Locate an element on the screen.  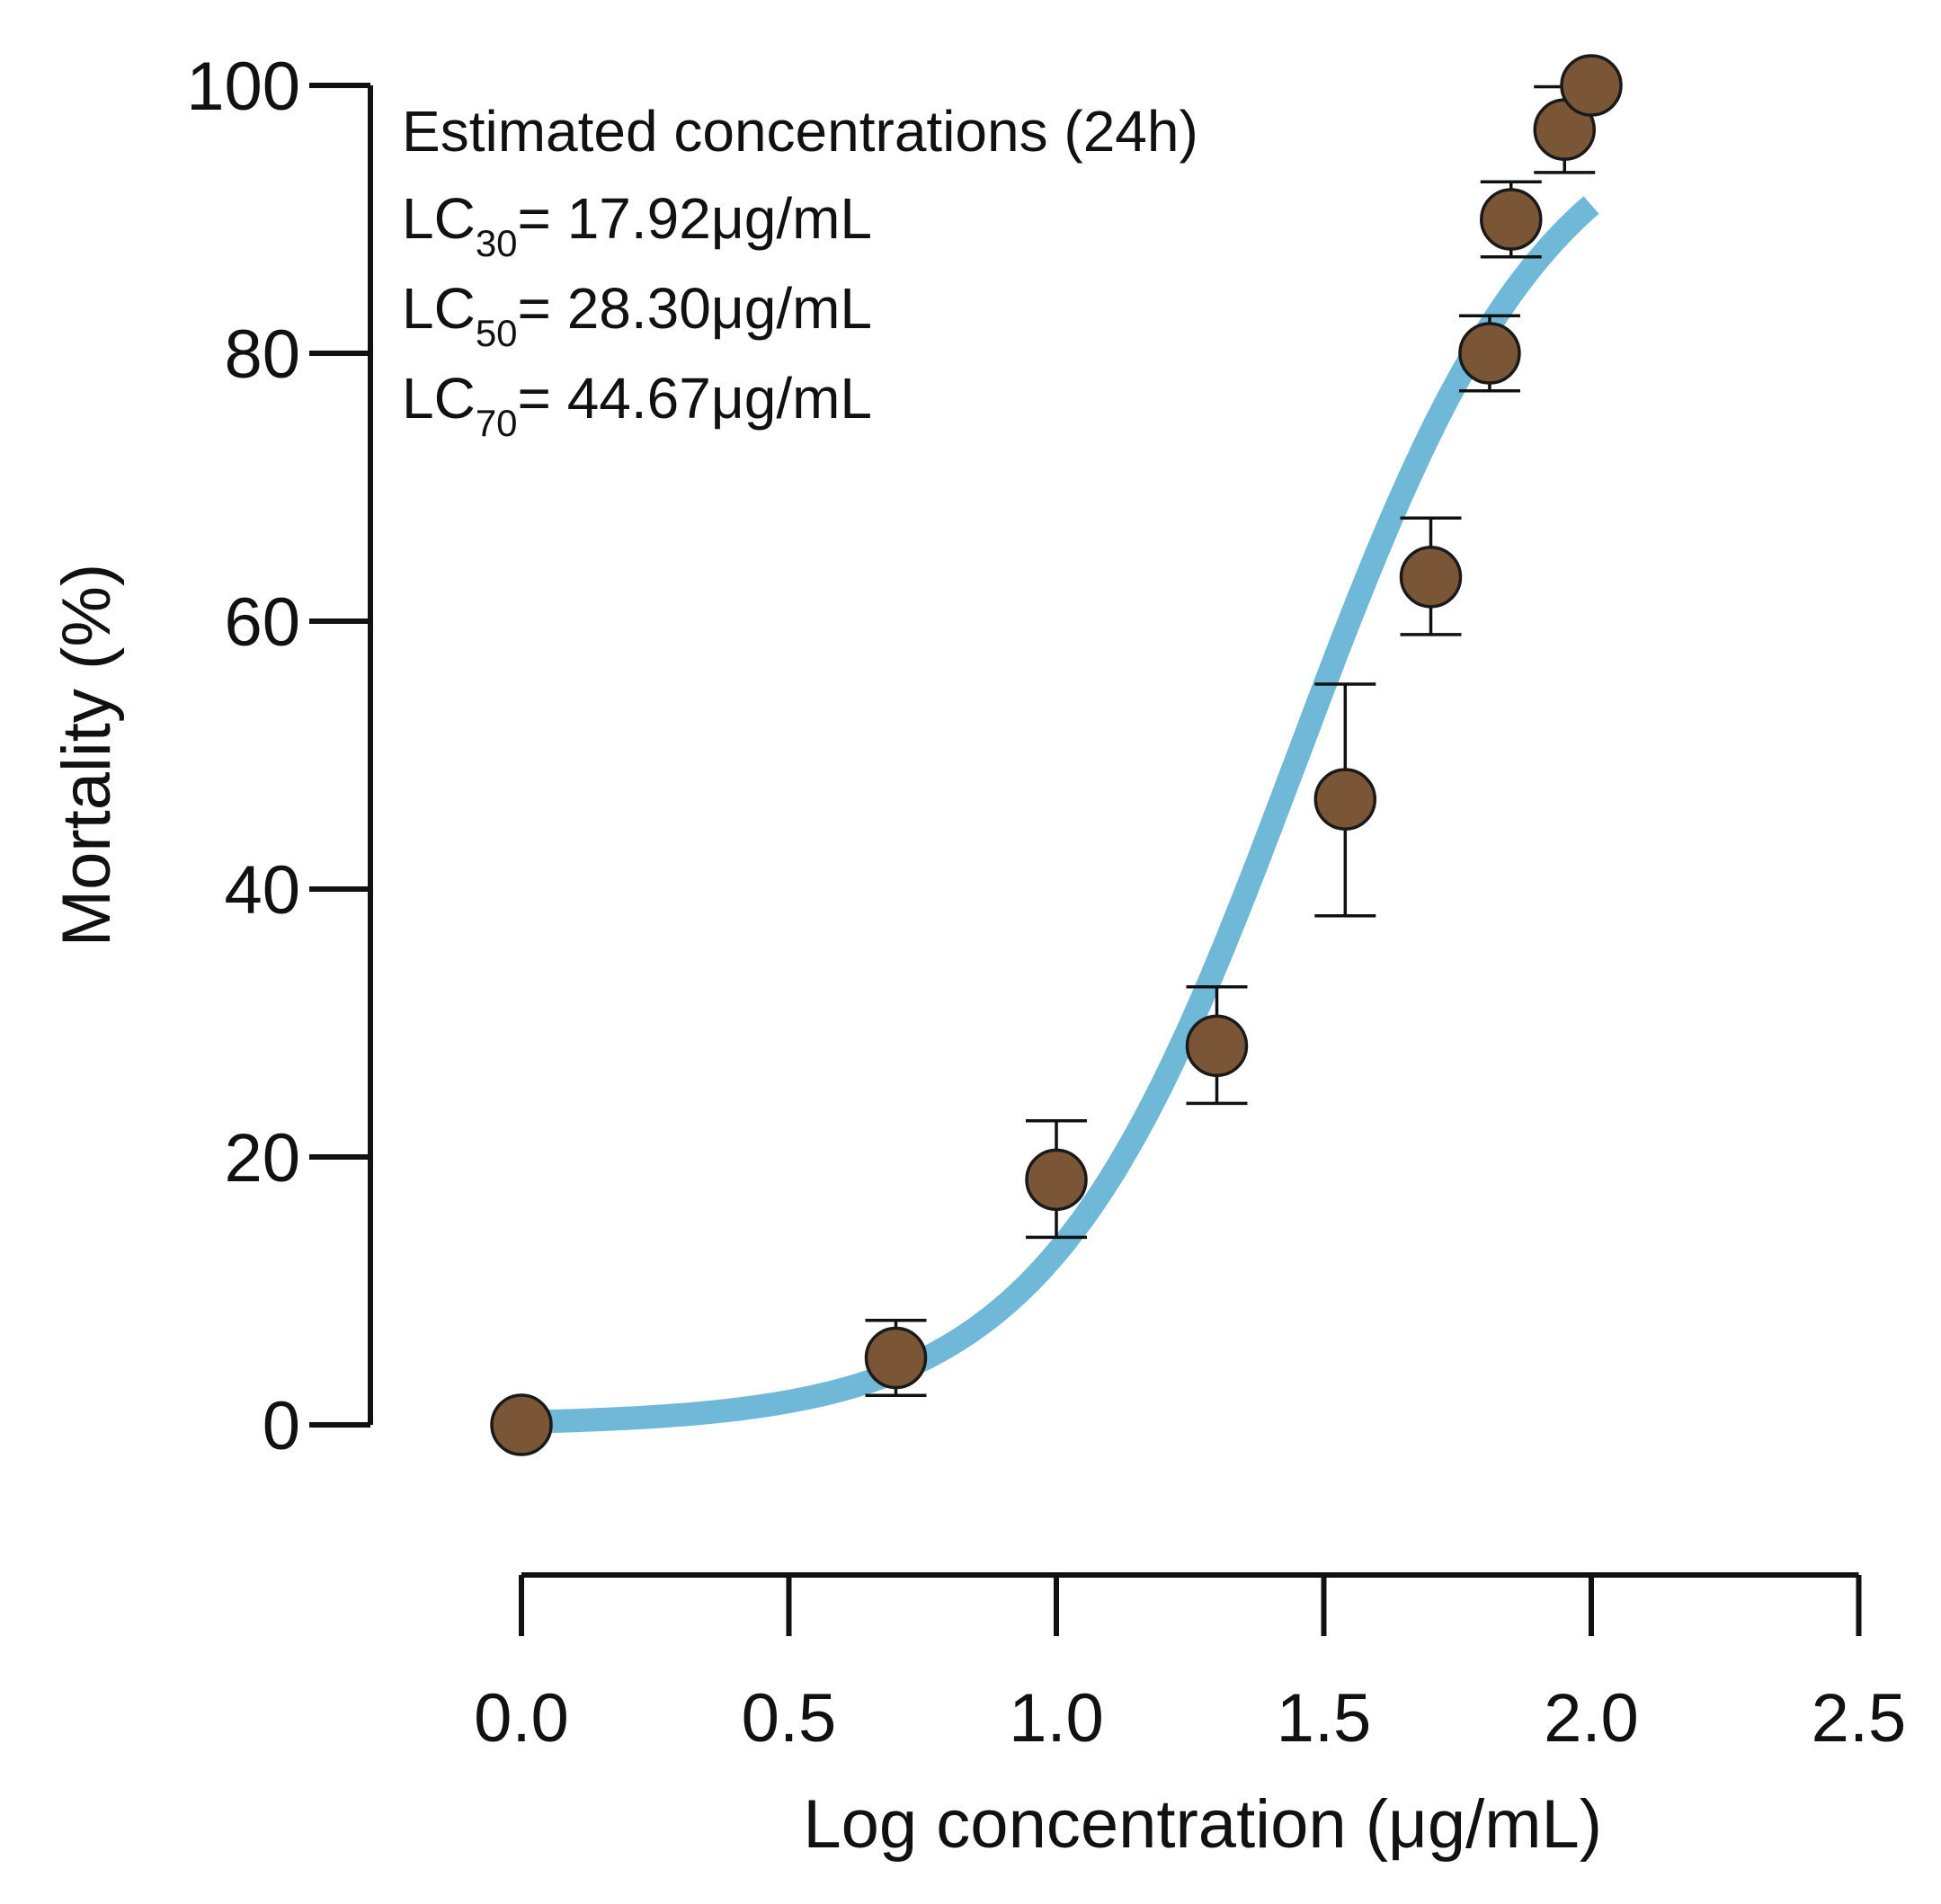
y-tick-label: 40 is located at coordinates (262, 890).